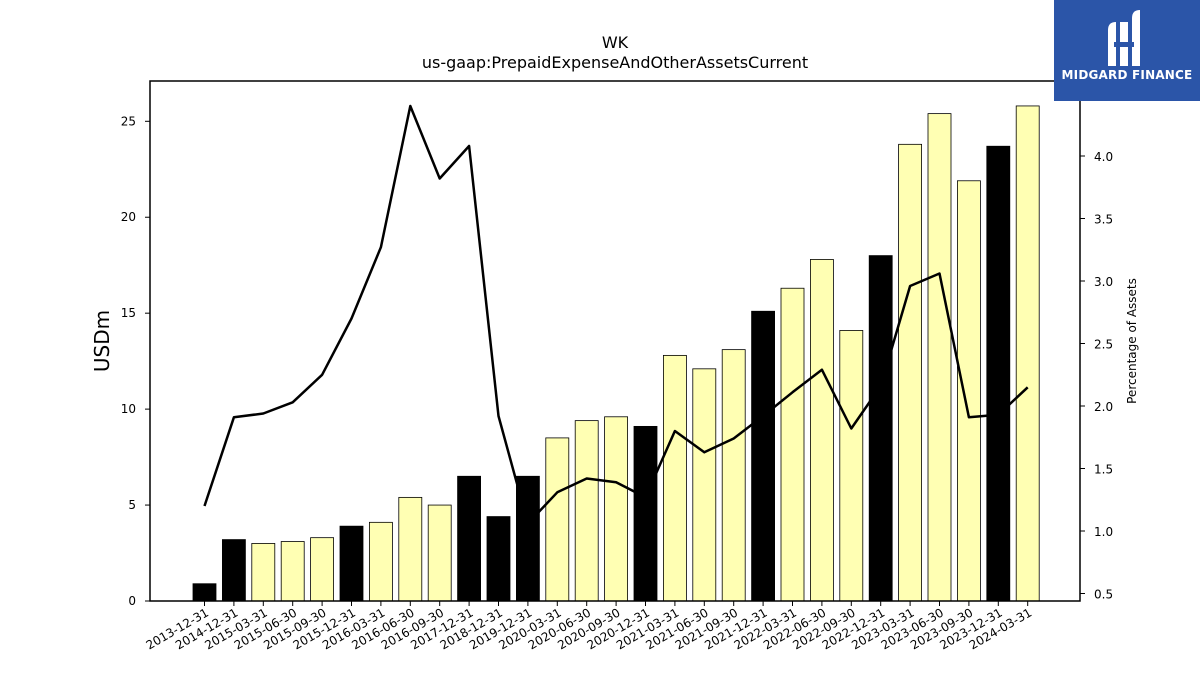  I want to click on y-axis-right: 0.5 1.0 1.5 2.0 2.5 3.0 3.5 4.0, so click(1096, 376).